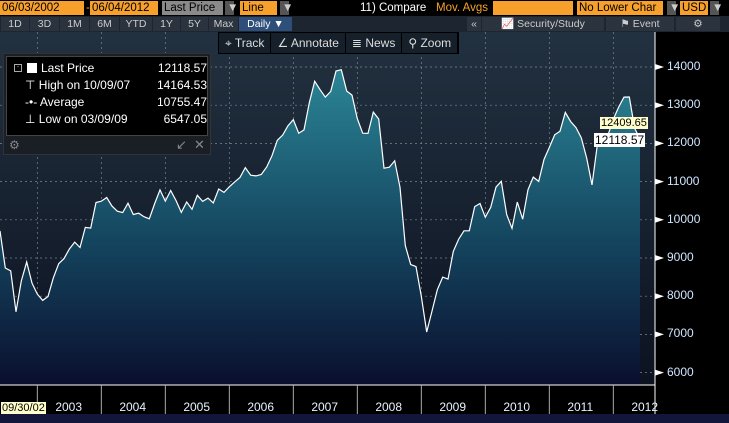 This screenshot has width=729, height=423. What do you see at coordinates (15, 24) in the screenshot?
I see `period-1d: 1D` at bounding box center [15, 24].